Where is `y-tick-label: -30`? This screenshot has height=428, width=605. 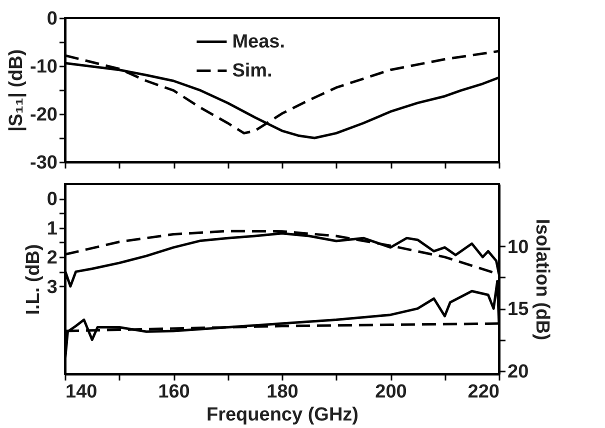 y-tick-label: -30 is located at coordinates (44, 163).